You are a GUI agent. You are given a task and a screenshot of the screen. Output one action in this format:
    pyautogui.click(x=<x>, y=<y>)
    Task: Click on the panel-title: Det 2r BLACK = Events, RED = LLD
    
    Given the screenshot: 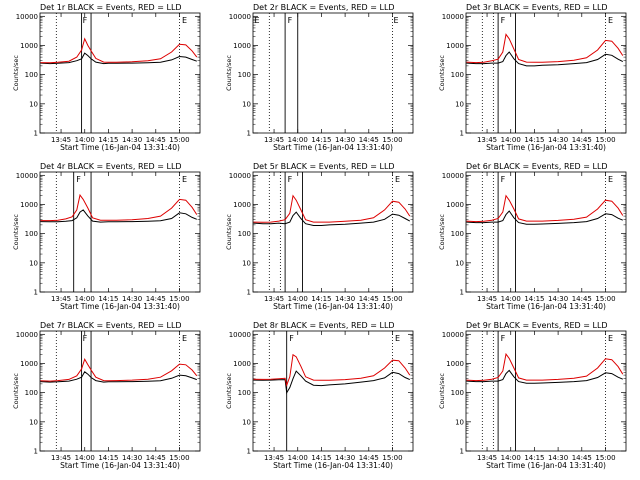 What is the action you would take?
    pyautogui.click(x=324, y=7)
    